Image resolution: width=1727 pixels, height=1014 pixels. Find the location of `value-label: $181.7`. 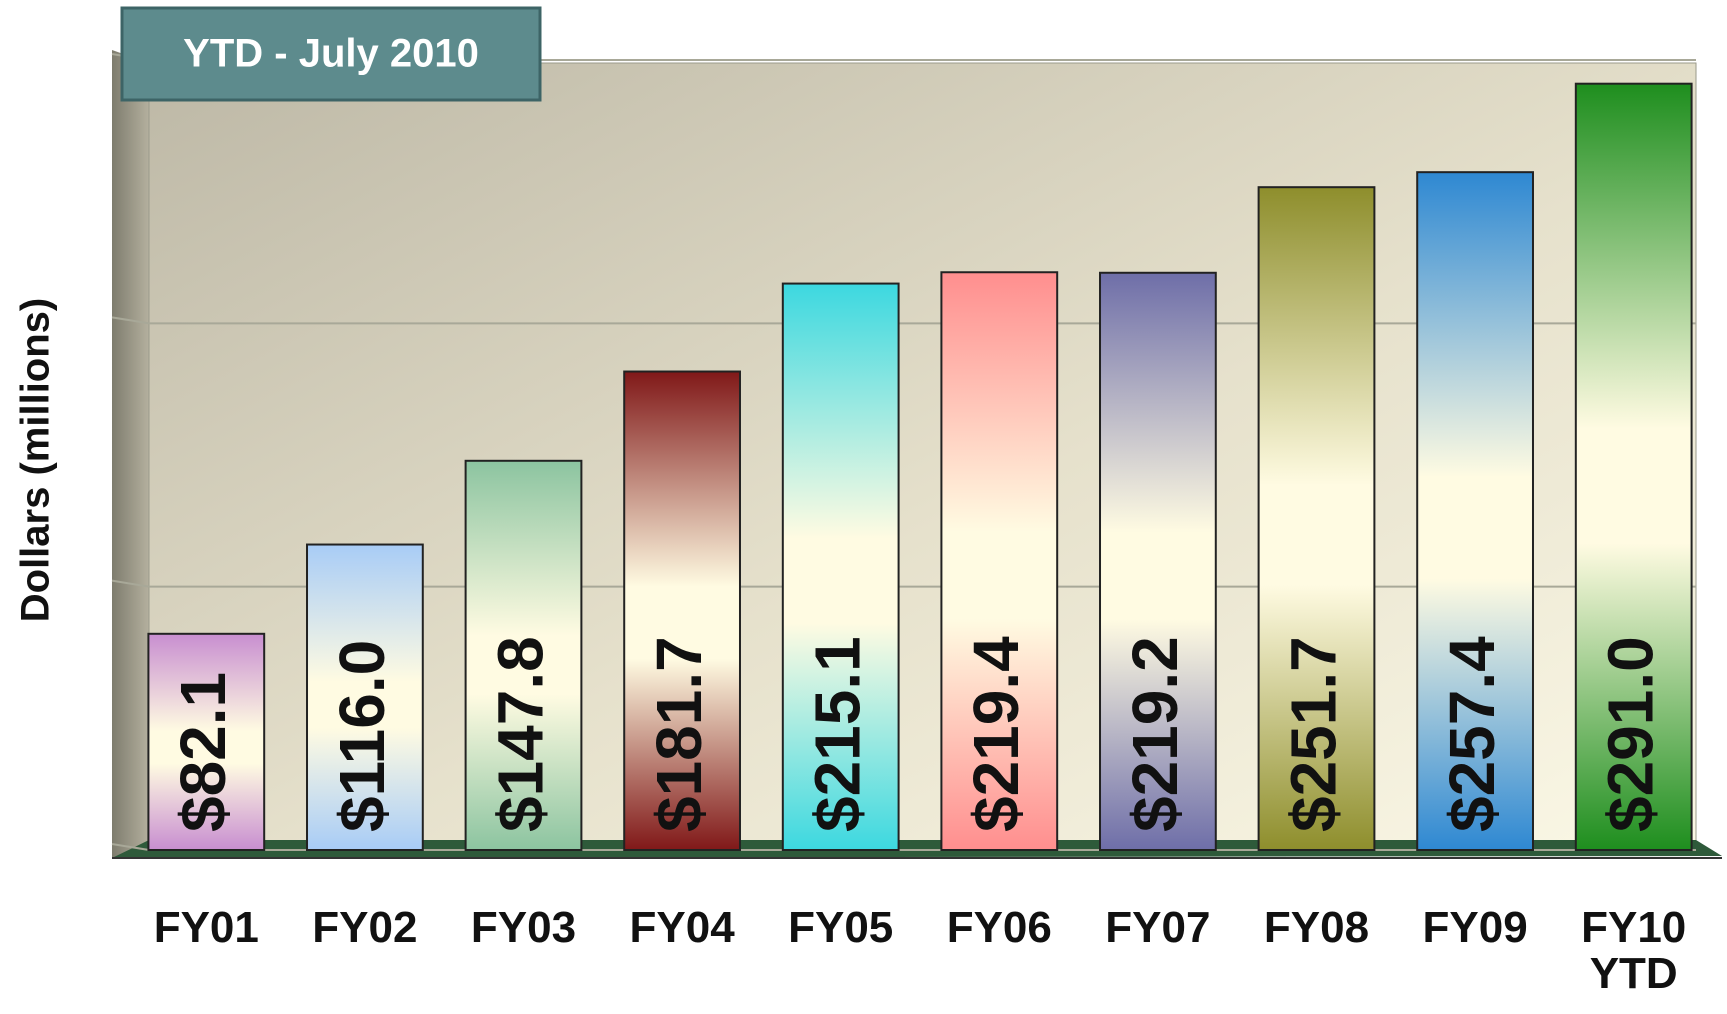

value-label: $181.7 is located at coordinates (679, 734).